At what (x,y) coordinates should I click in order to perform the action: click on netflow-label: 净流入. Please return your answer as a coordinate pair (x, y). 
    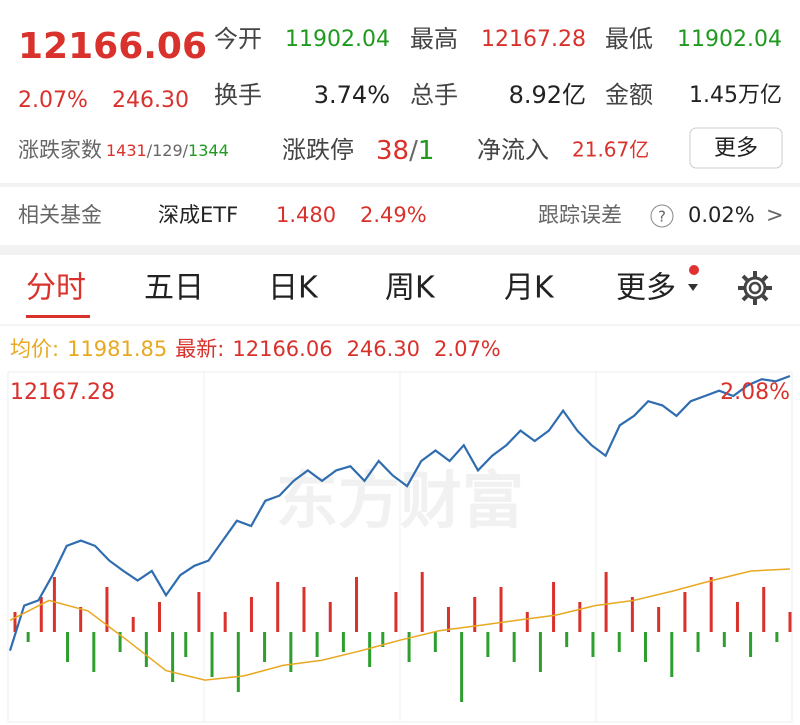
    Looking at the image, I should click on (513, 150).